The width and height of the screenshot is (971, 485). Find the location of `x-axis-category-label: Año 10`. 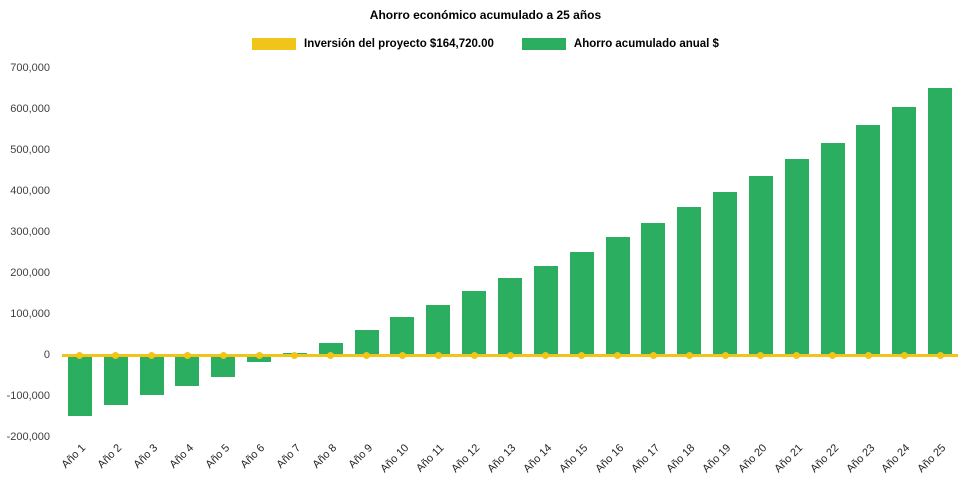

x-axis-category-label: Año 10 is located at coordinates (394, 459).